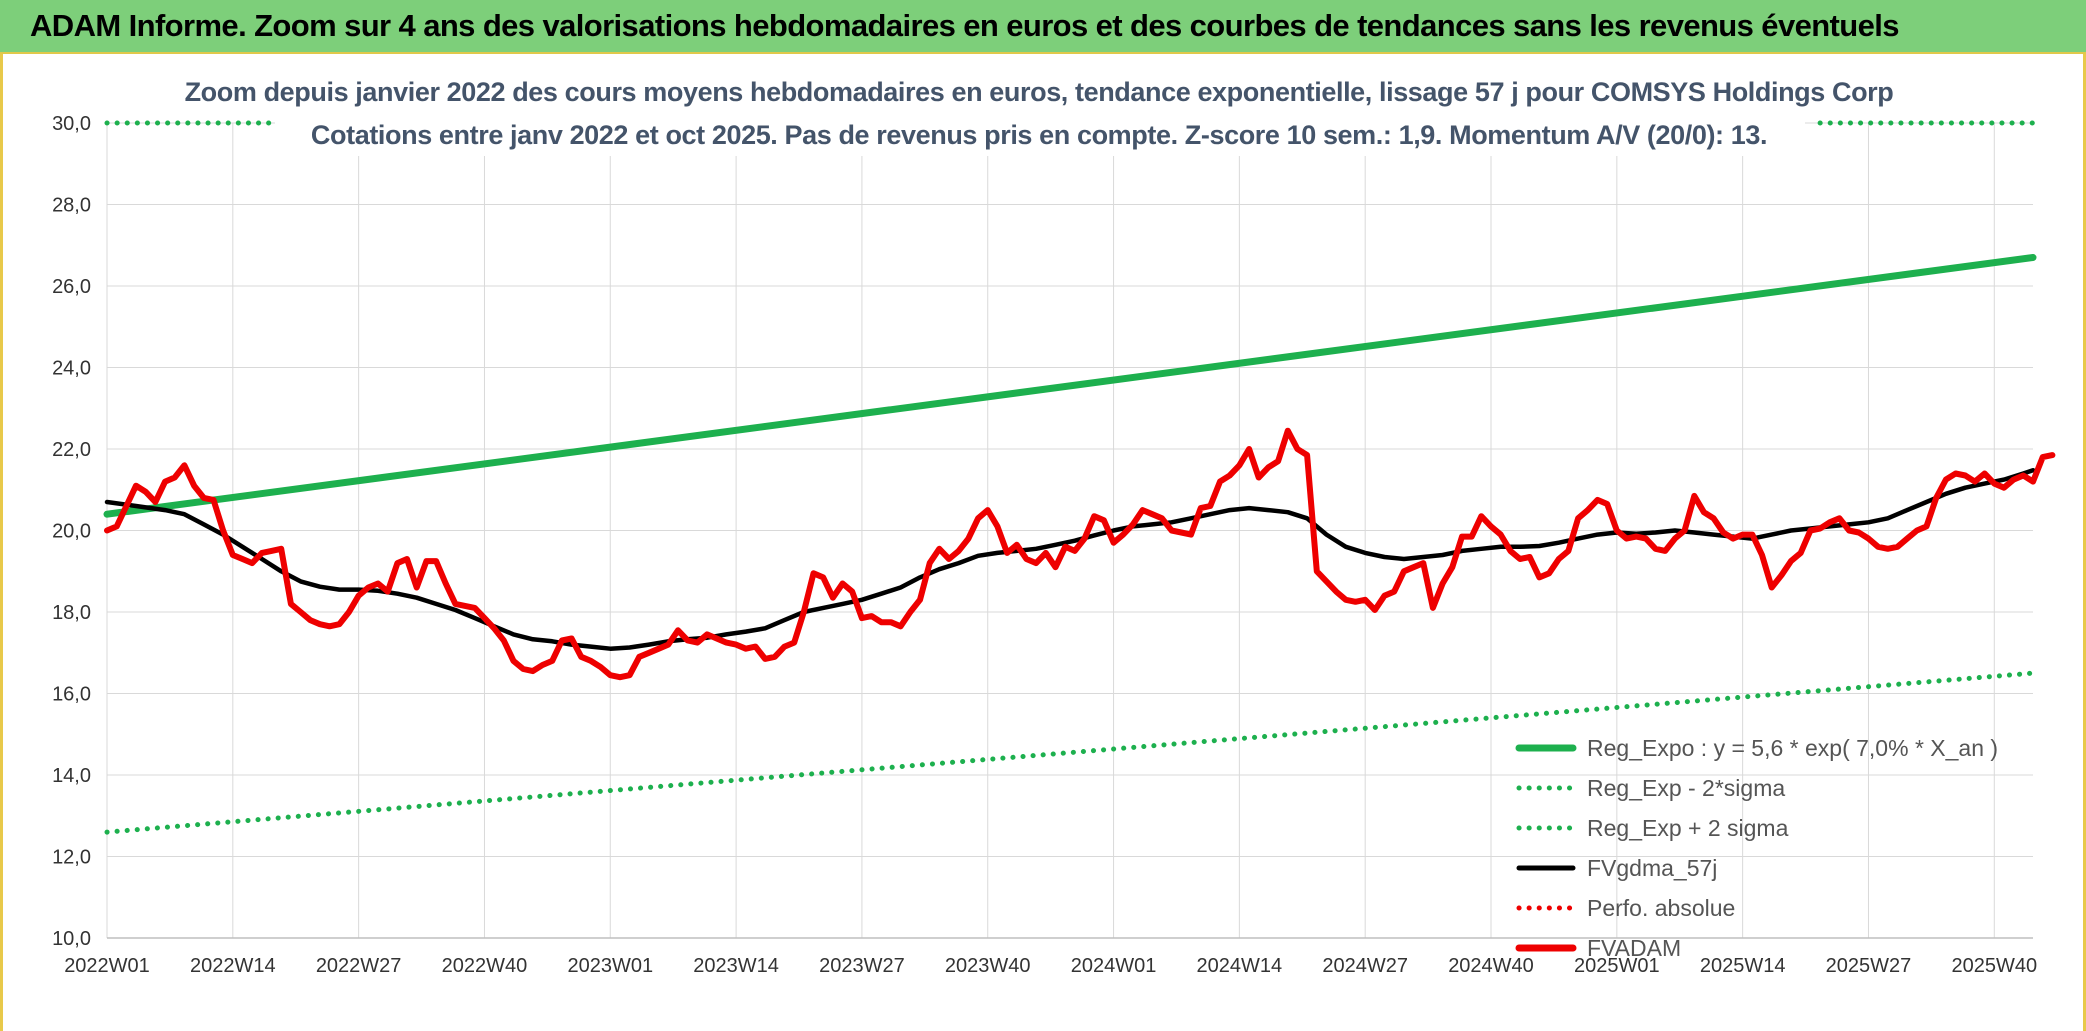  Describe the element at coordinates (1869, 966) in the screenshot. I see `x-tick-label: 2025W27` at that location.